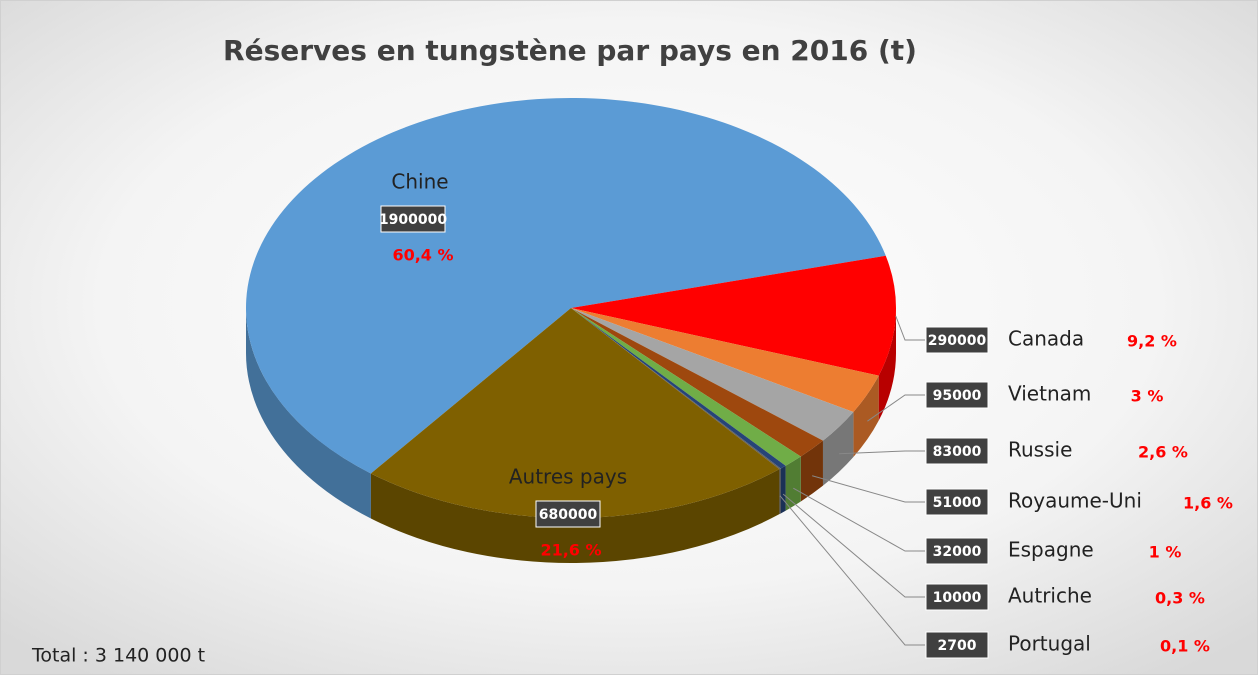 Image resolution: width=1258 pixels, height=675 pixels. I want to click on percent-label: 2,6 %, so click(1163, 452).